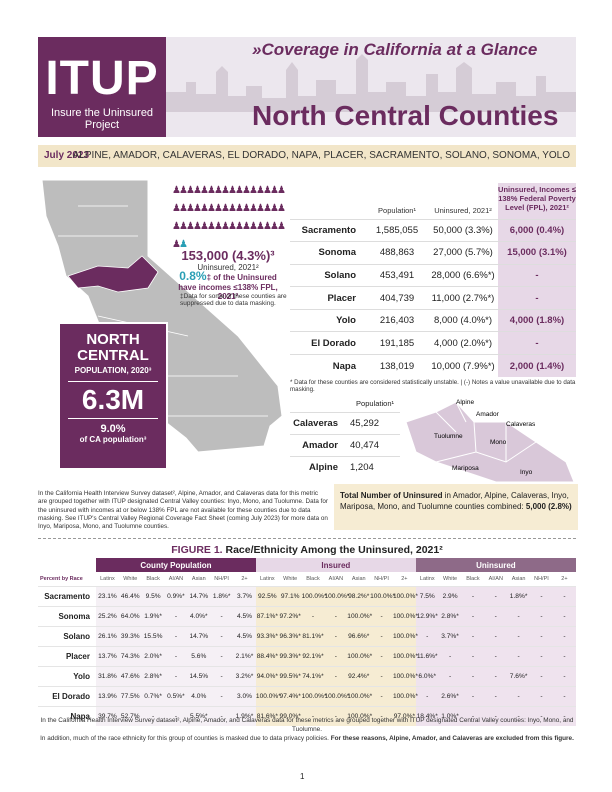 Image resolution: width=612 pixels, height=792 pixels. I want to click on small-cell-pop: 45,292, so click(374, 422).